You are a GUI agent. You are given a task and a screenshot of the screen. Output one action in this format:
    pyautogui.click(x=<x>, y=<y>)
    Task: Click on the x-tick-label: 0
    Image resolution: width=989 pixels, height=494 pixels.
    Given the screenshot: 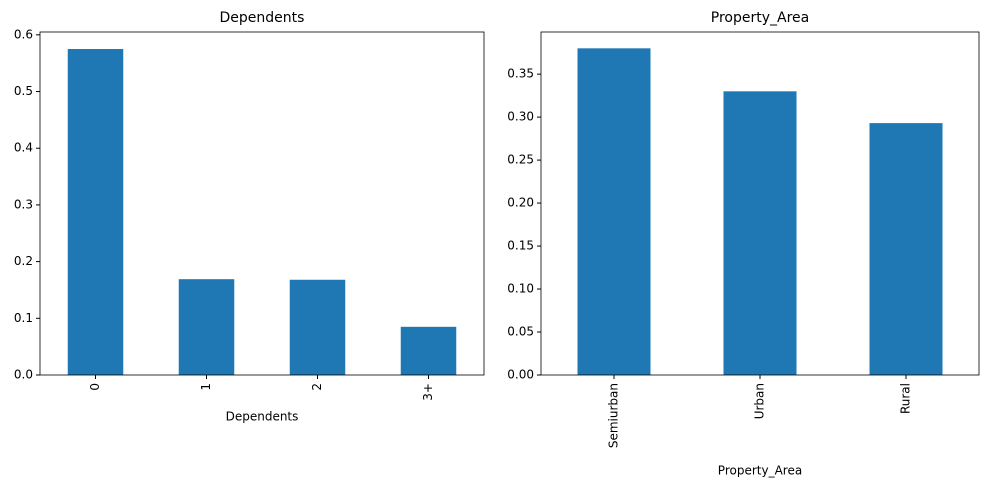 What is the action you would take?
    pyautogui.click(x=95, y=387)
    